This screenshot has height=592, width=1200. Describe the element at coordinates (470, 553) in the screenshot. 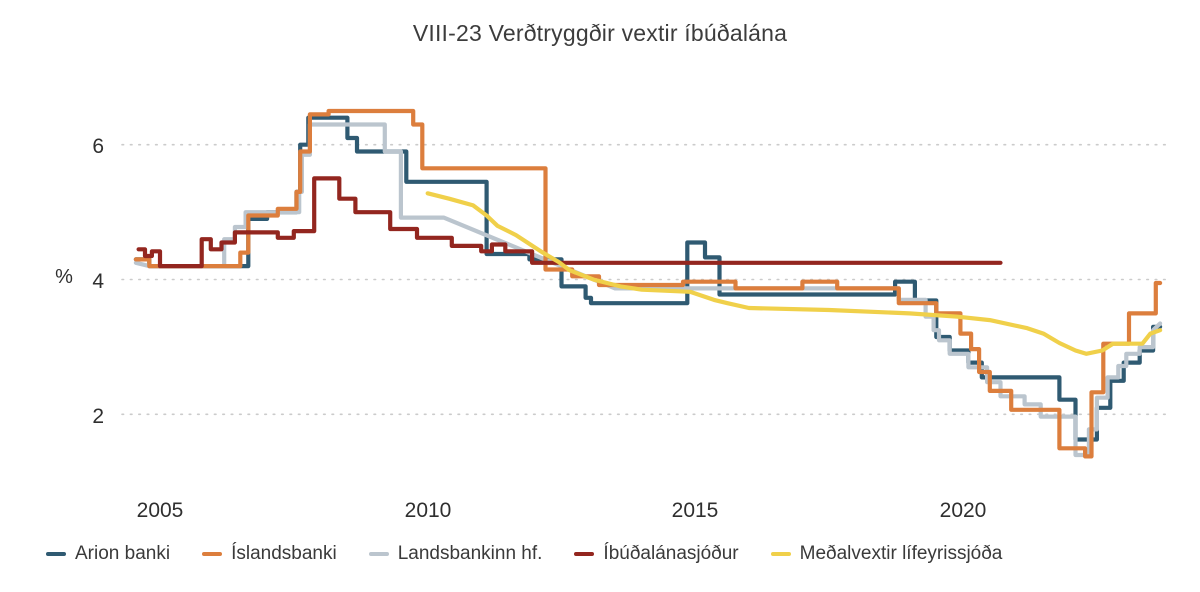

I see `legend-label-landsbankinn: Landsbankinn hf.` at that location.